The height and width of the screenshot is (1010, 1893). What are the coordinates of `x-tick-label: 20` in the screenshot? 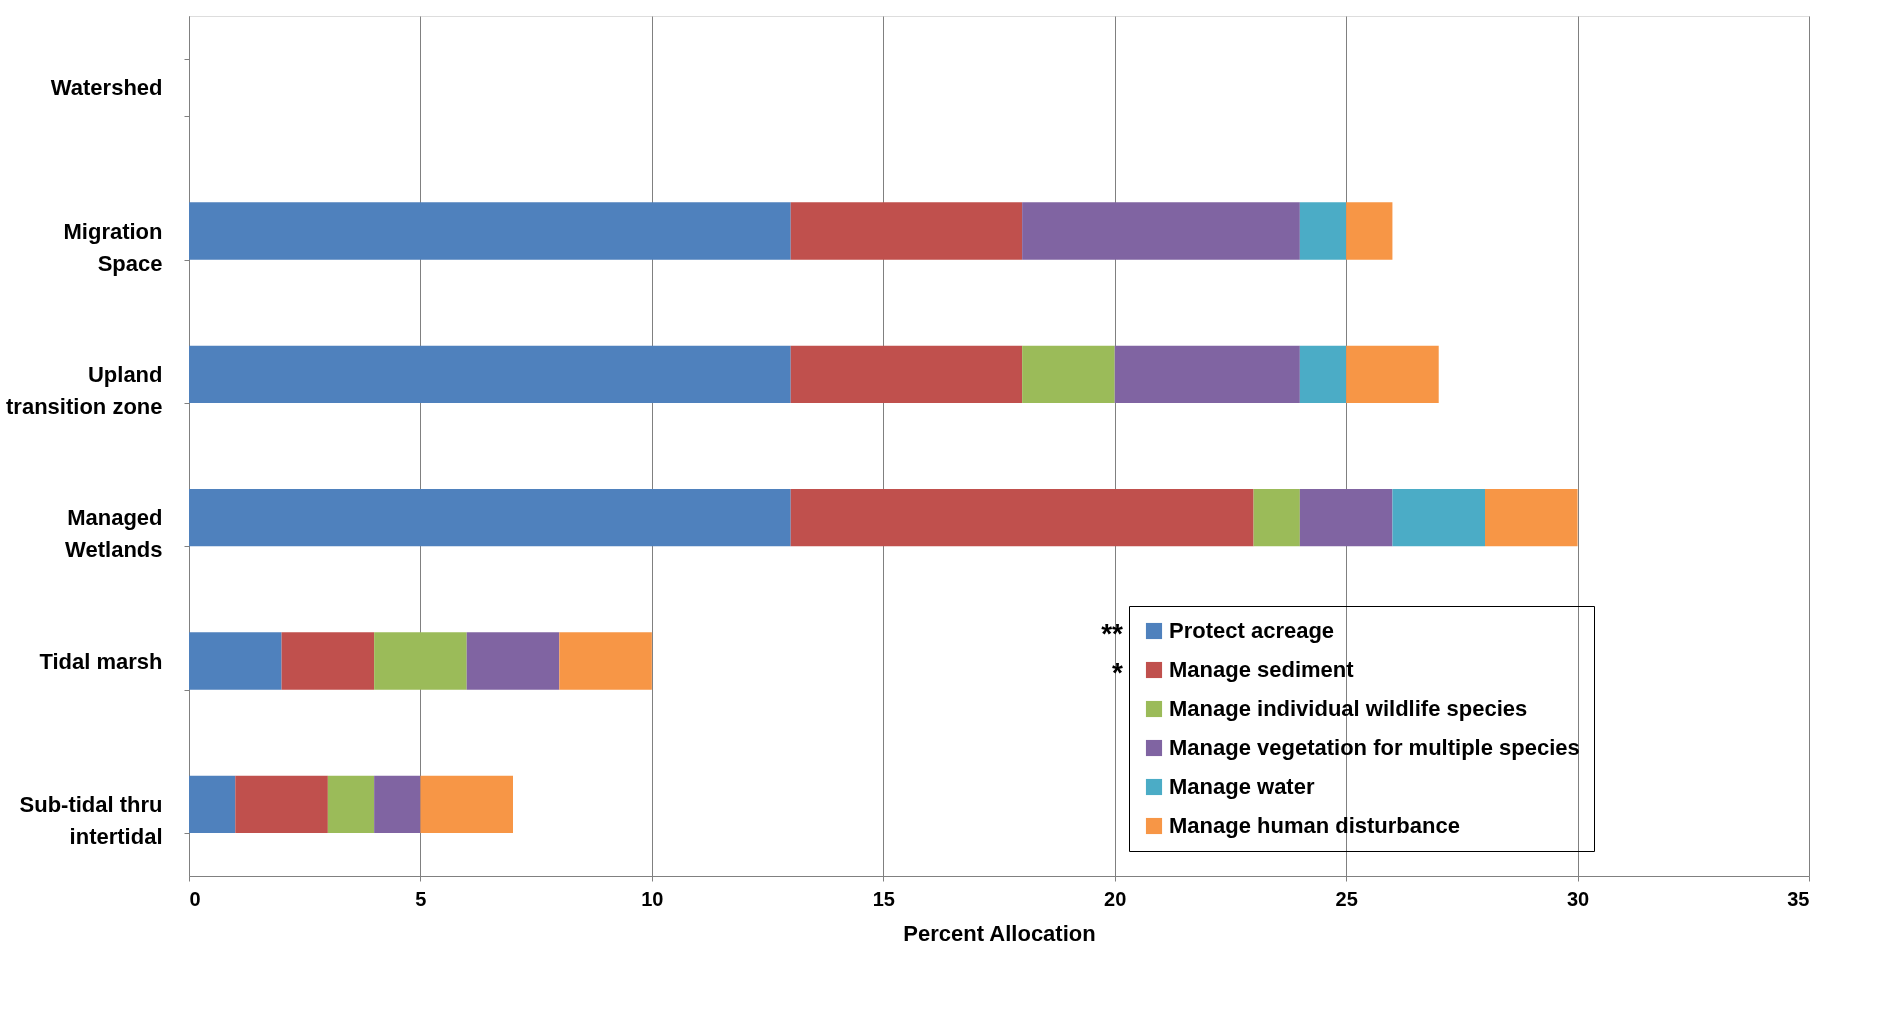 It's located at (1115, 898).